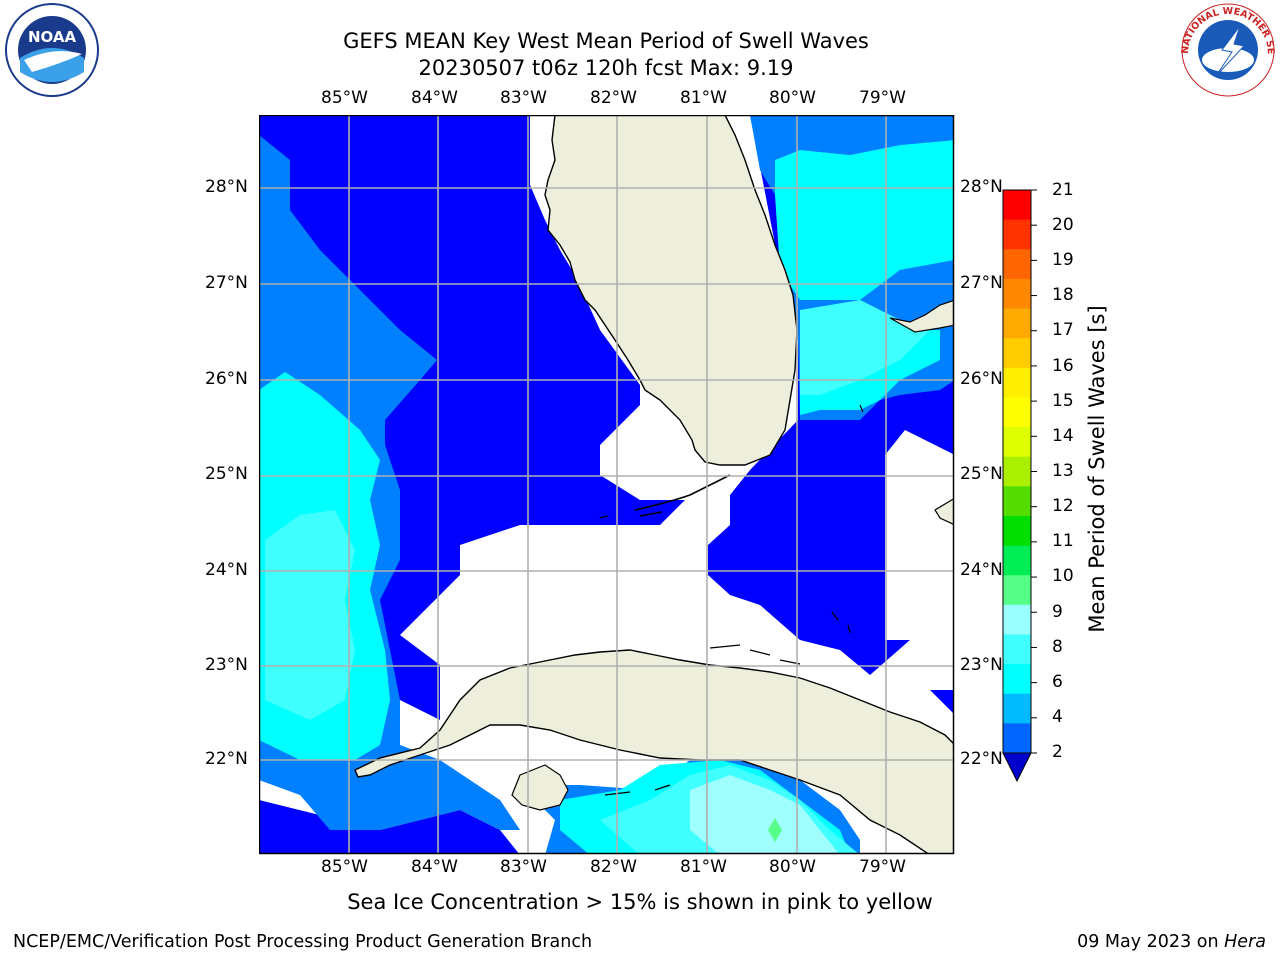  Describe the element at coordinates (606, 68) in the screenshot. I see `chart-subtitle: 20230507 t06z 120h fcst Max: 9.19` at that location.